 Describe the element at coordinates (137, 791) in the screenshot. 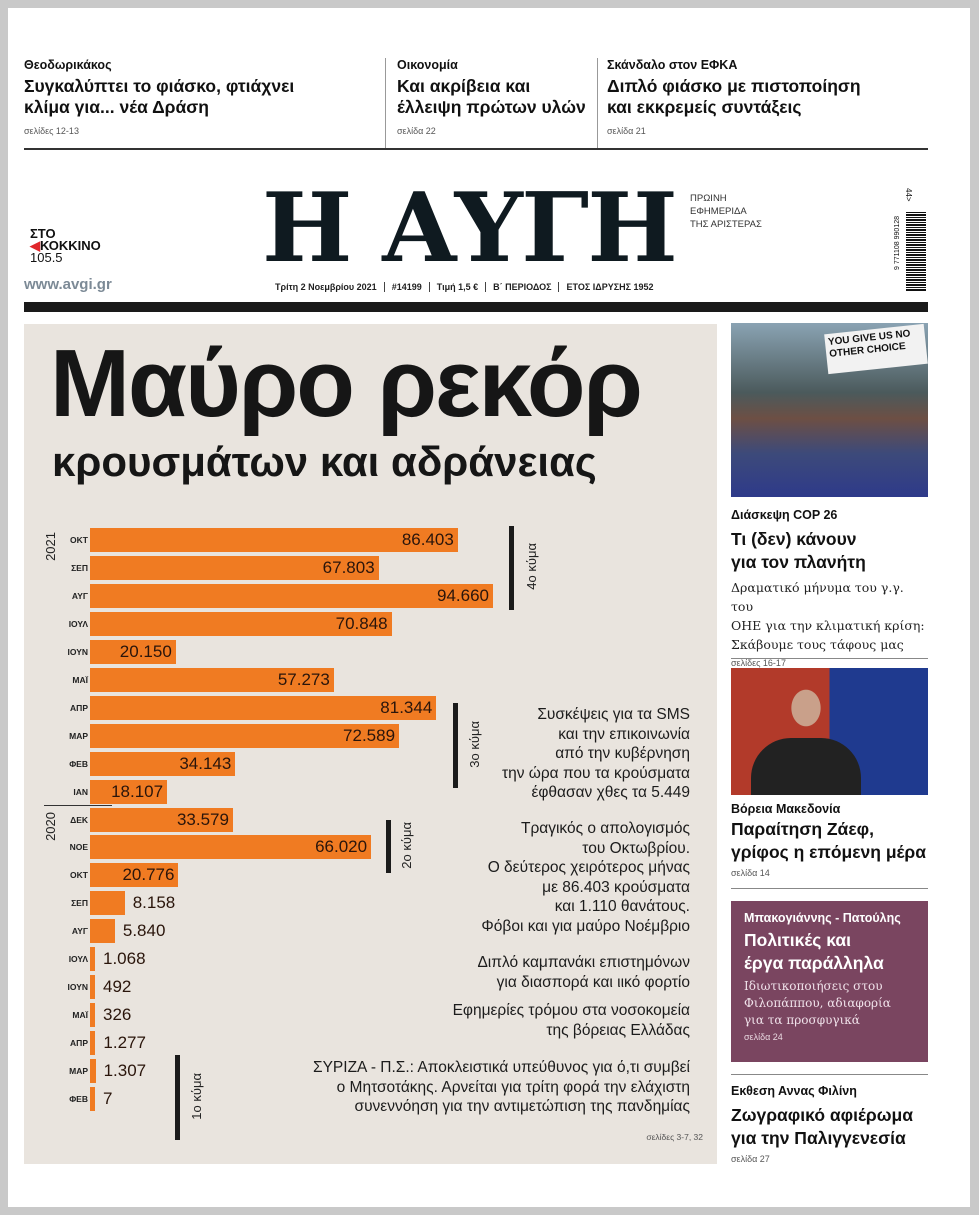

I see `data-label: 18.107` at that location.